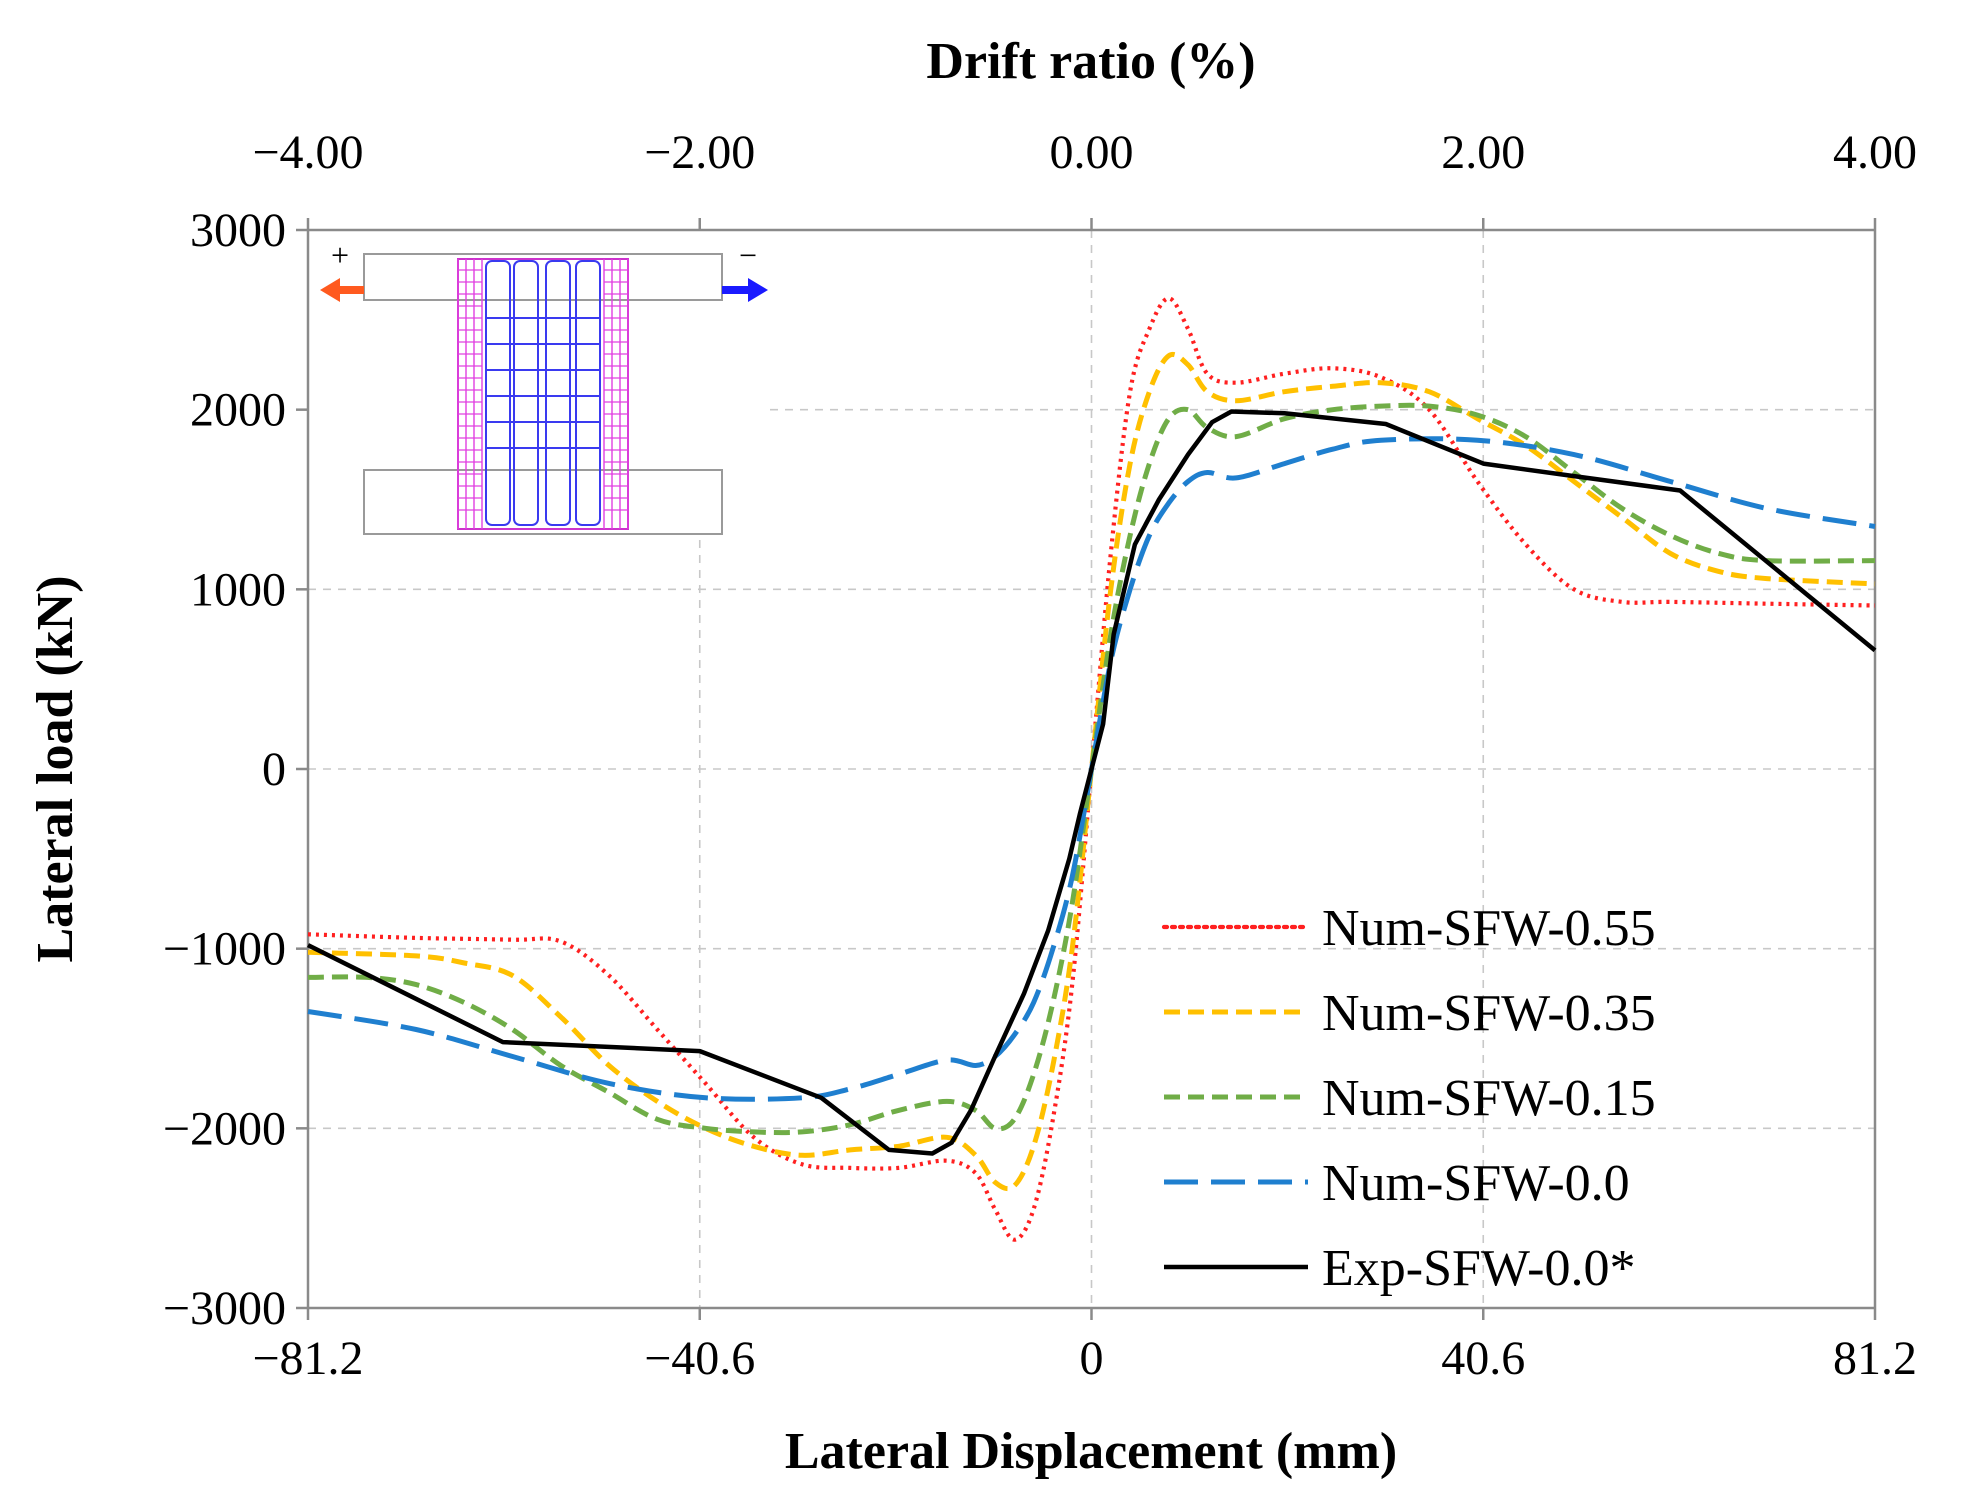 The height and width of the screenshot is (1493, 1966). Describe the element at coordinates (1476, 1183) in the screenshot. I see `legend-label-num-sfw-0-0: Num-SFW-0.0` at that location.